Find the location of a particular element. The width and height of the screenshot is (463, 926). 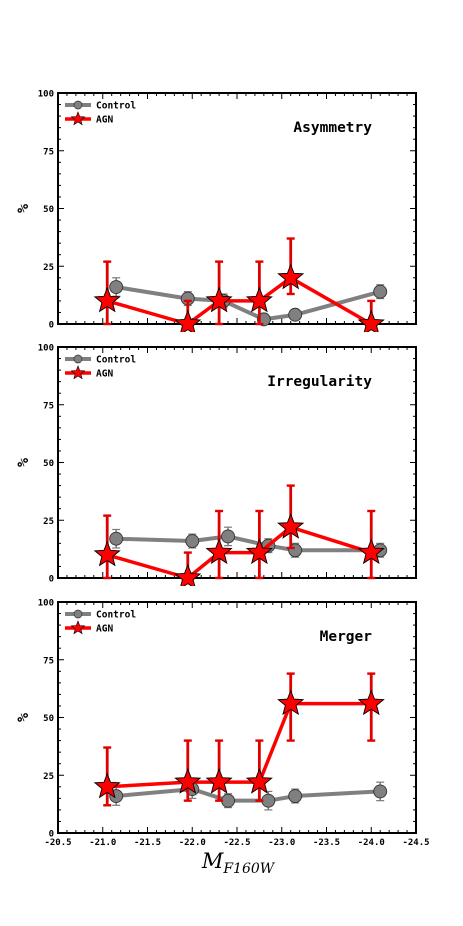

x-axis-label-sub: F160W is located at coordinates (248, 869).